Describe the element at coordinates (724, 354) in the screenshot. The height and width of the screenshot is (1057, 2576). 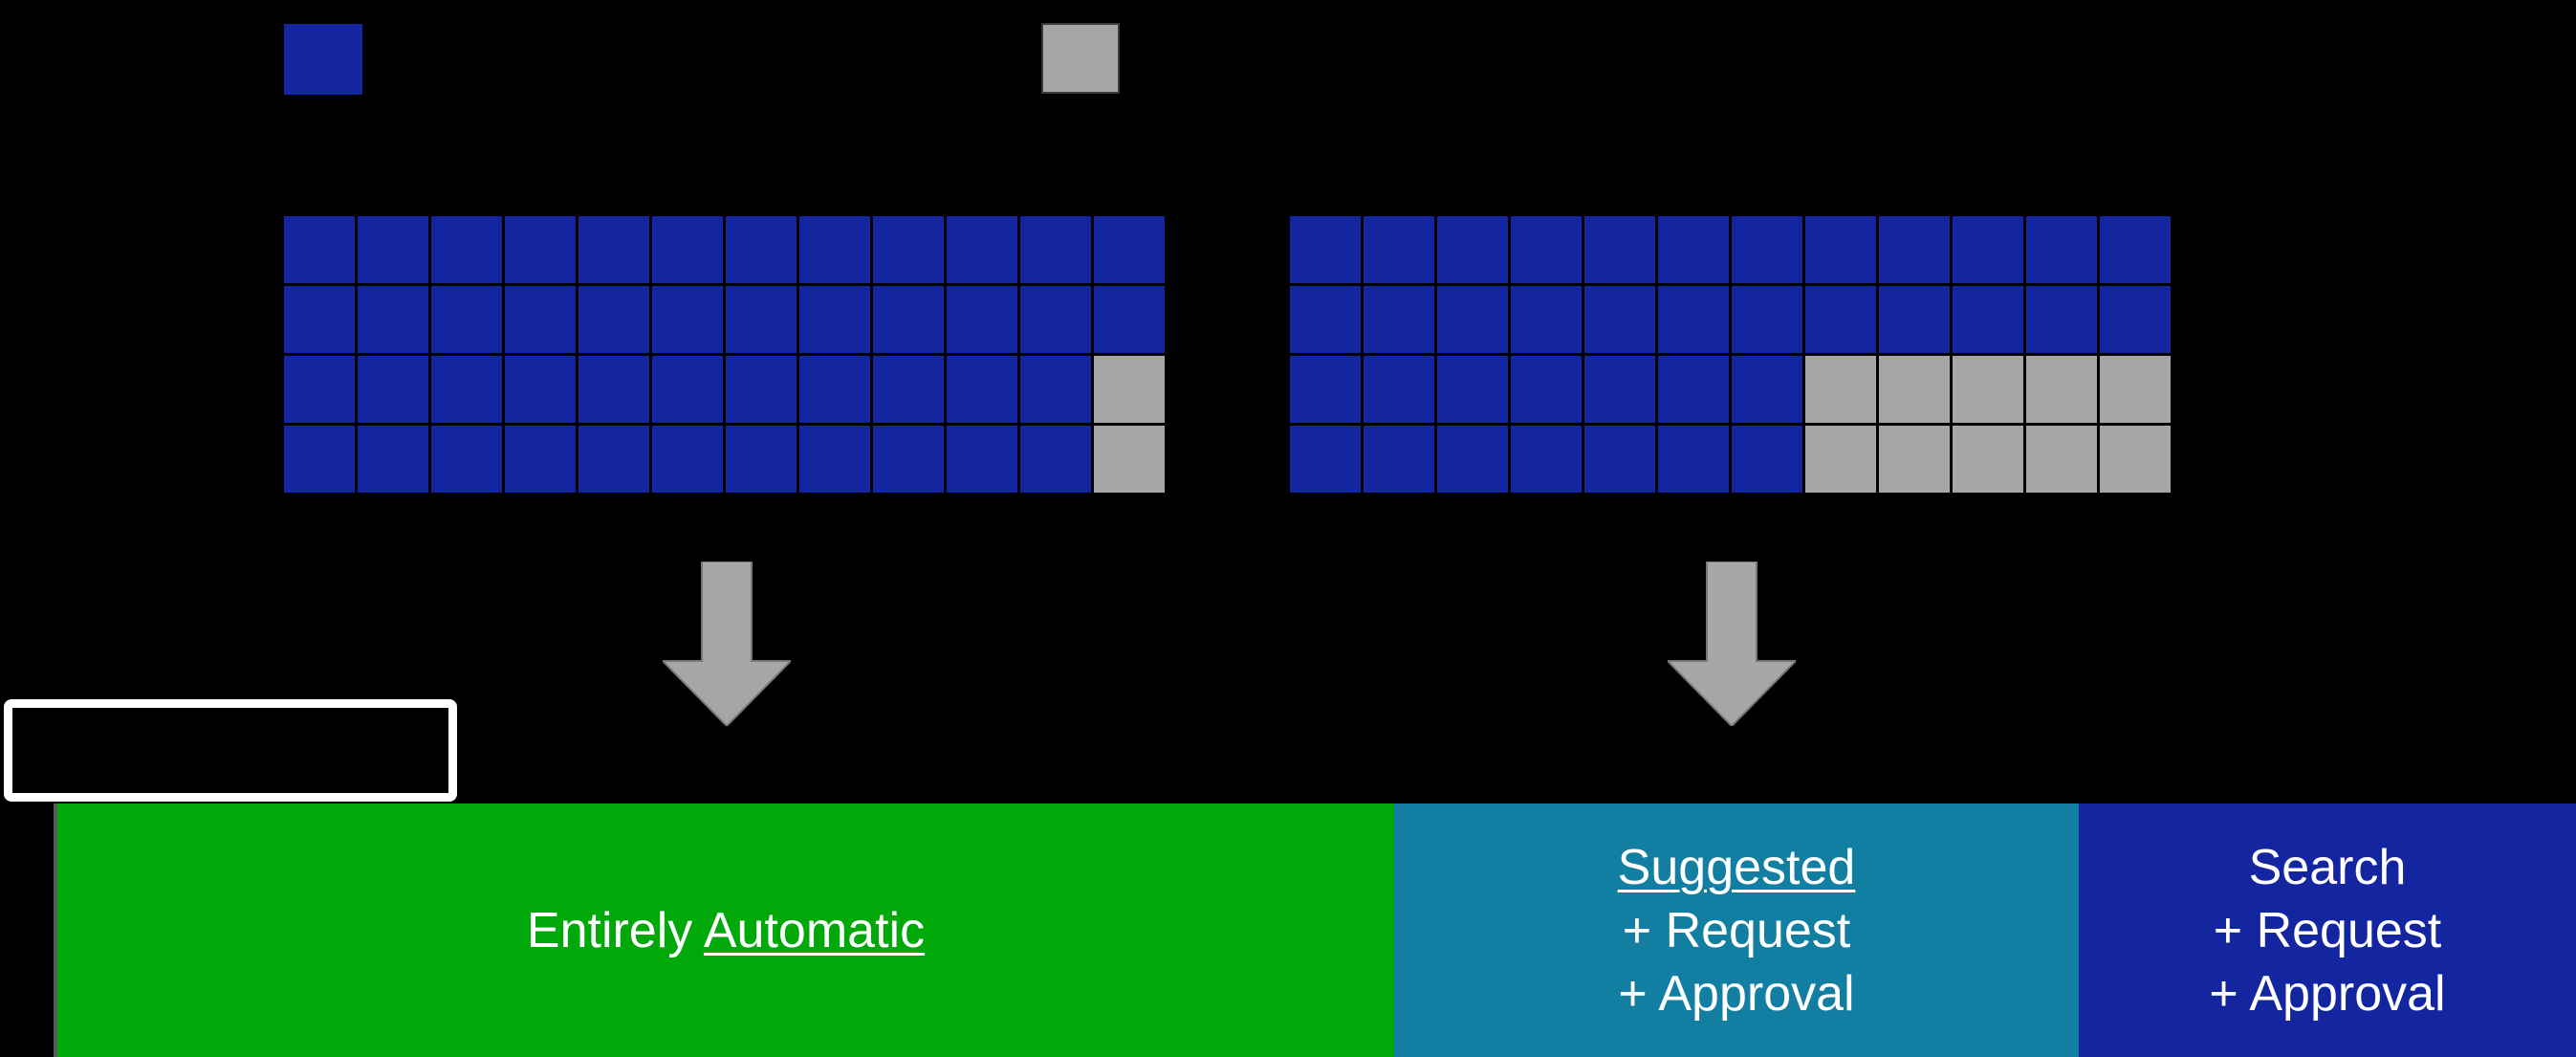
I see `coverage-grid-left` at that location.